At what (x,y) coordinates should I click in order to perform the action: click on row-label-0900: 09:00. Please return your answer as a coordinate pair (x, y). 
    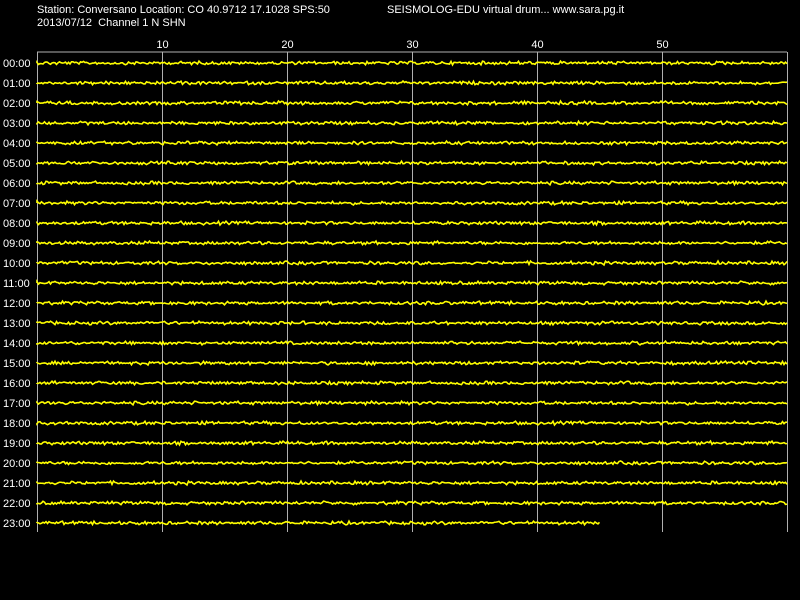
    Looking at the image, I should click on (17, 244).